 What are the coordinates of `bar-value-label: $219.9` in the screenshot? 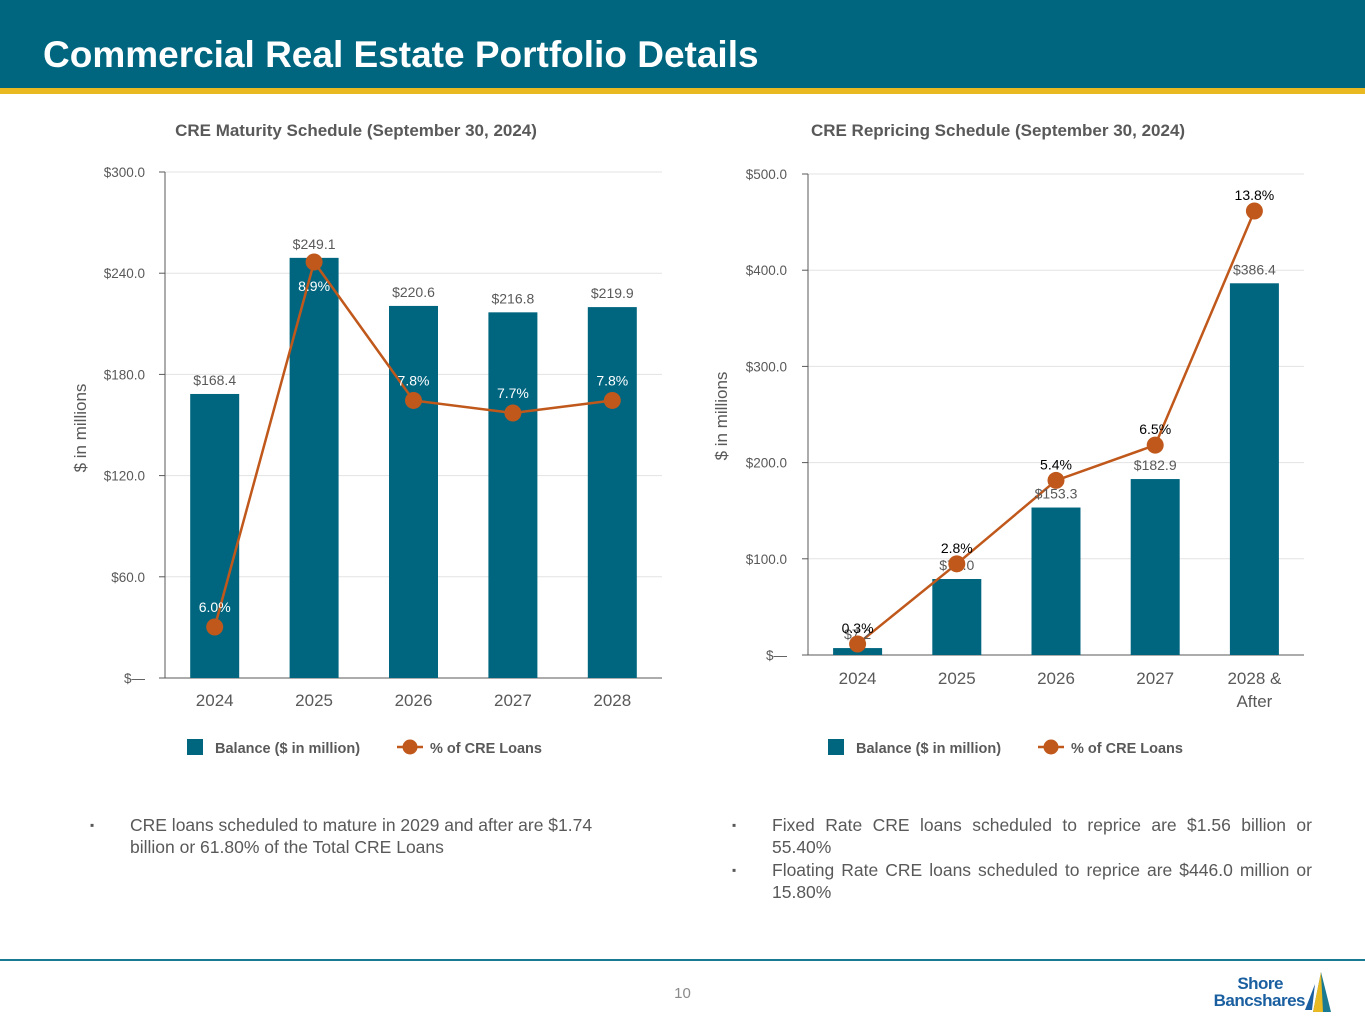 It's located at (612, 293).